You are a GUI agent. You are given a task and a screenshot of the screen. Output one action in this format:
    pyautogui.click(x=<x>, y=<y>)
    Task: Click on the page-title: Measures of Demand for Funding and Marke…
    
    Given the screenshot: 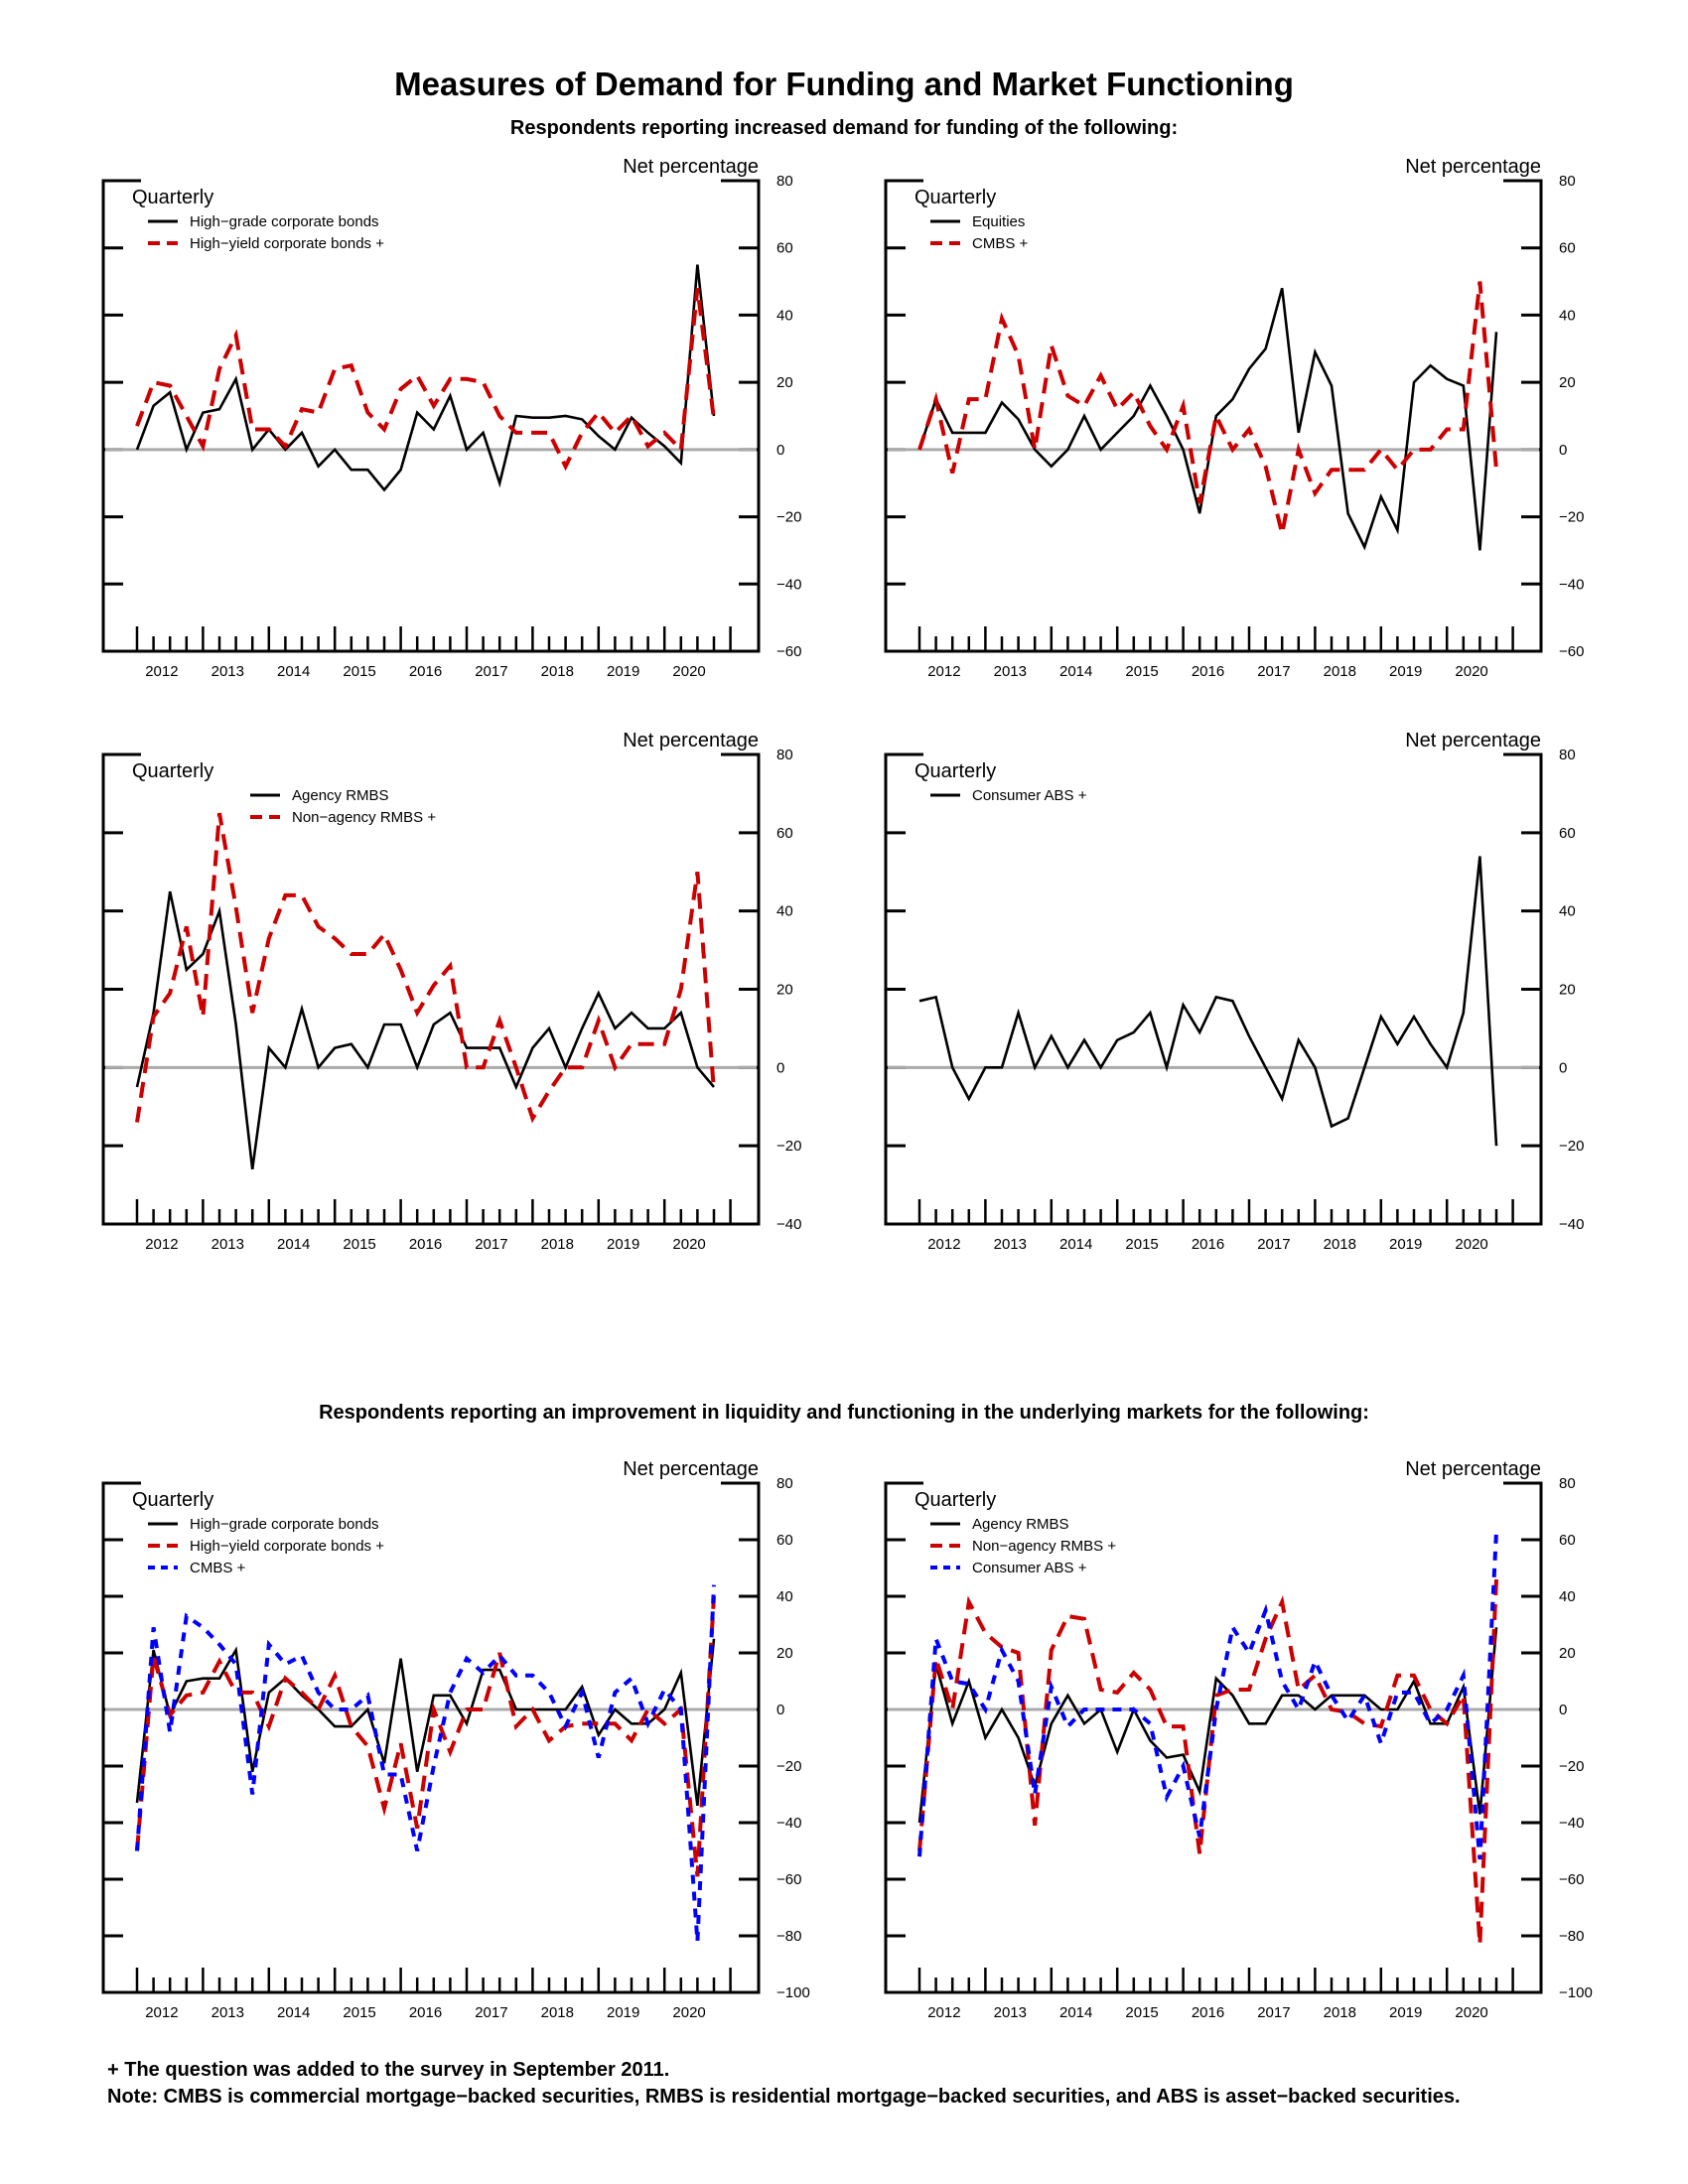 What is the action you would take?
    pyautogui.click(x=844, y=84)
    